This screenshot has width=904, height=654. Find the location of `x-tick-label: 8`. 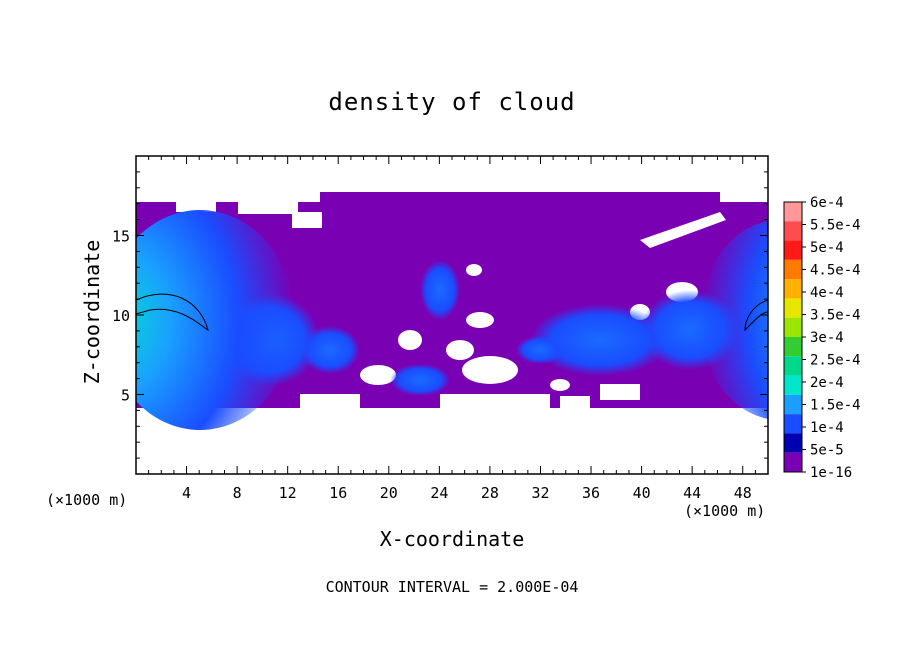

x-tick-label: 8 is located at coordinates (237, 493).